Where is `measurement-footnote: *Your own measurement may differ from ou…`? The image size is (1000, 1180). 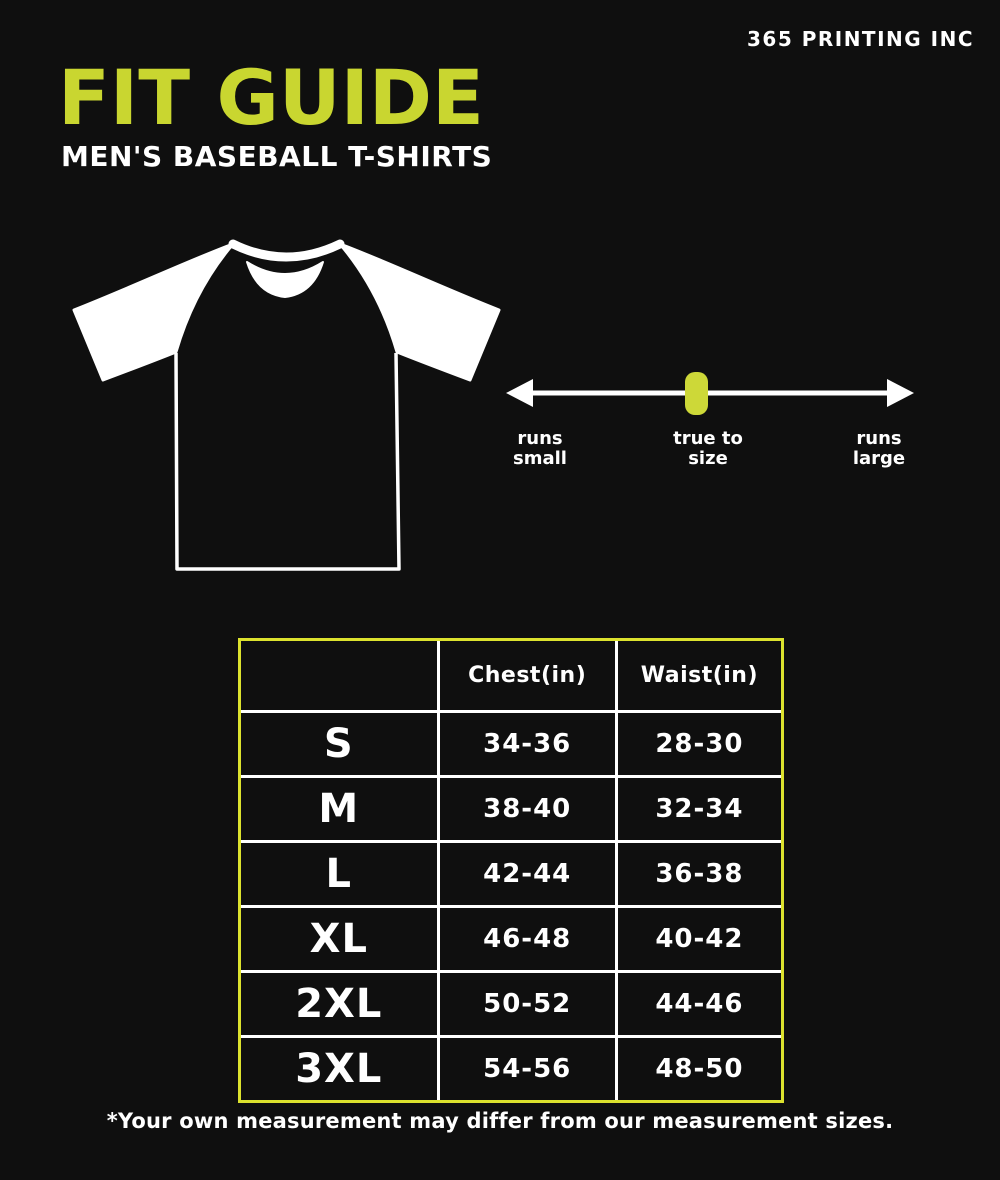 measurement-footnote: *Your own measurement may differ from ou… is located at coordinates (500, 1121).